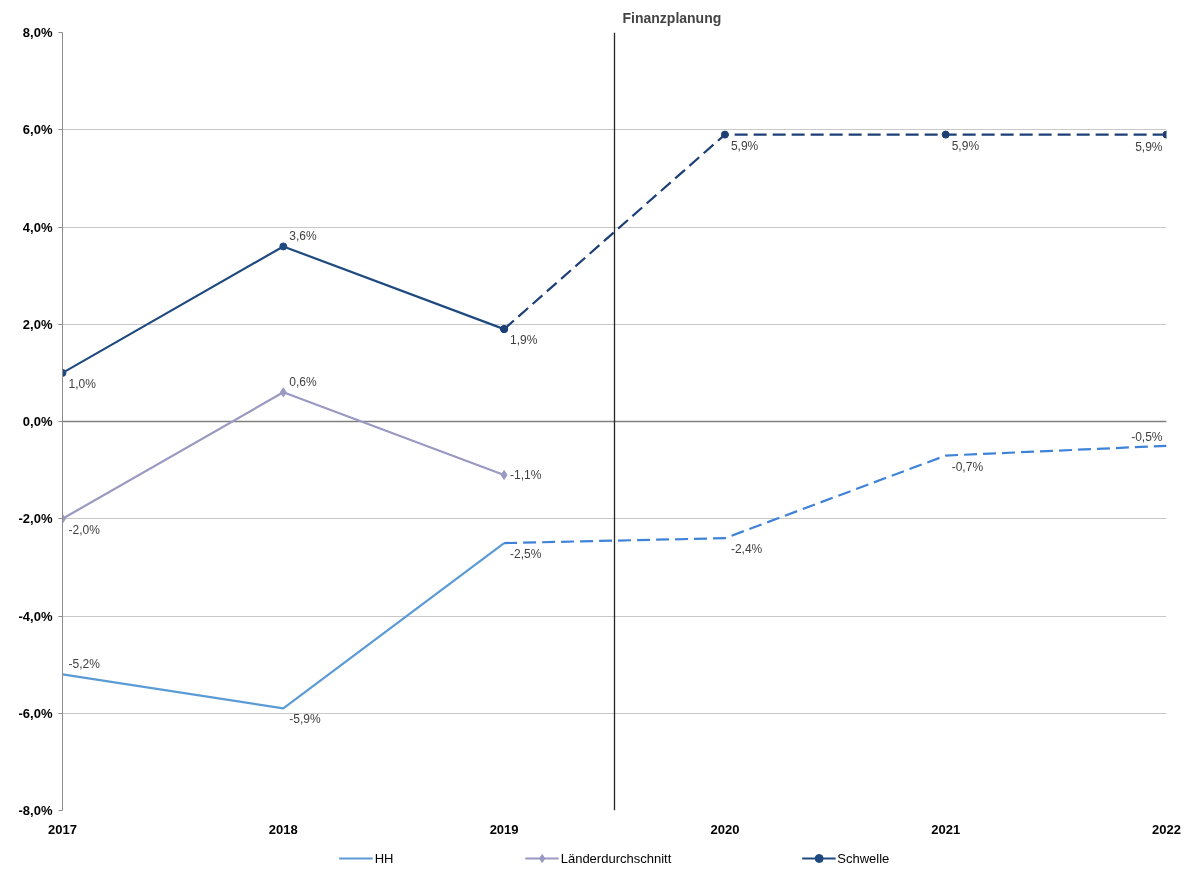  Describe the element at coordinates (62, 829) in the screenshot. I see `x-tick-label: 2017` at that location.